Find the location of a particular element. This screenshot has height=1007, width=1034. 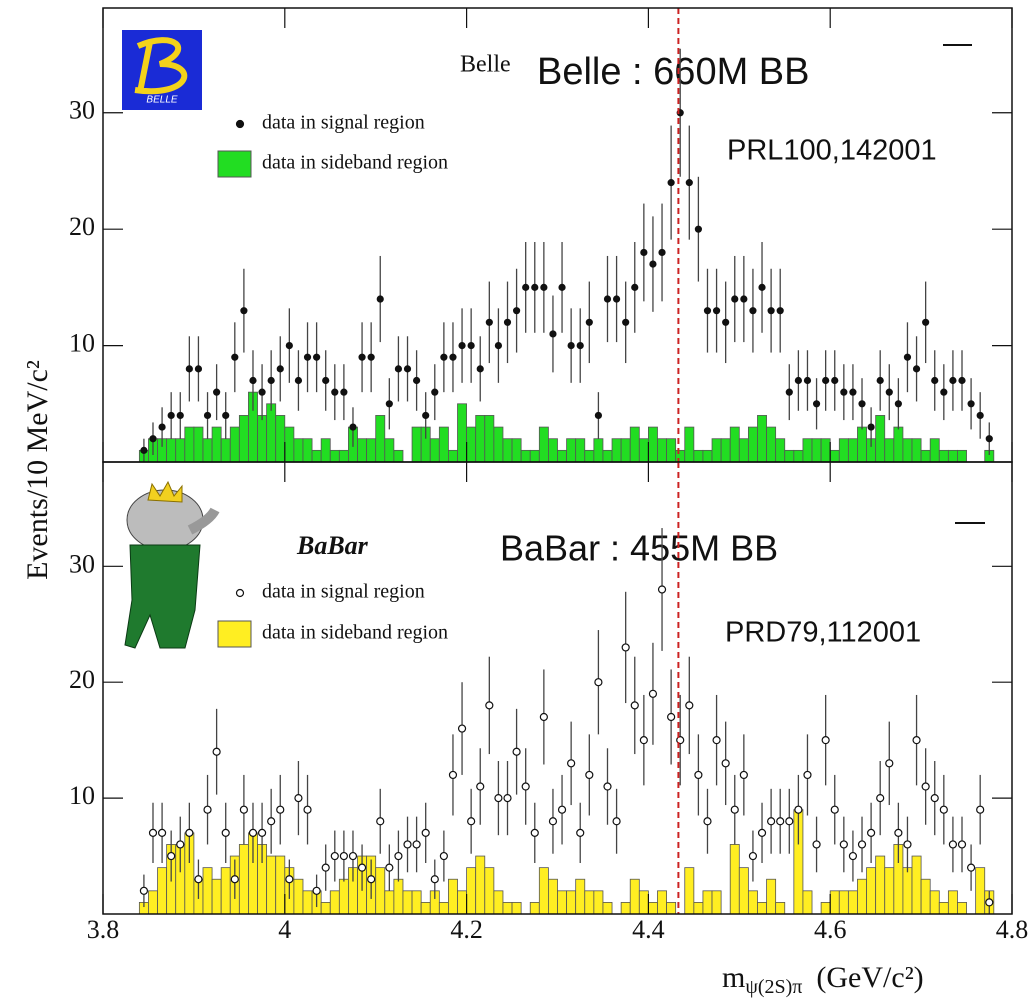

x-tick-label: 4 is located at coordinates (284, 929).